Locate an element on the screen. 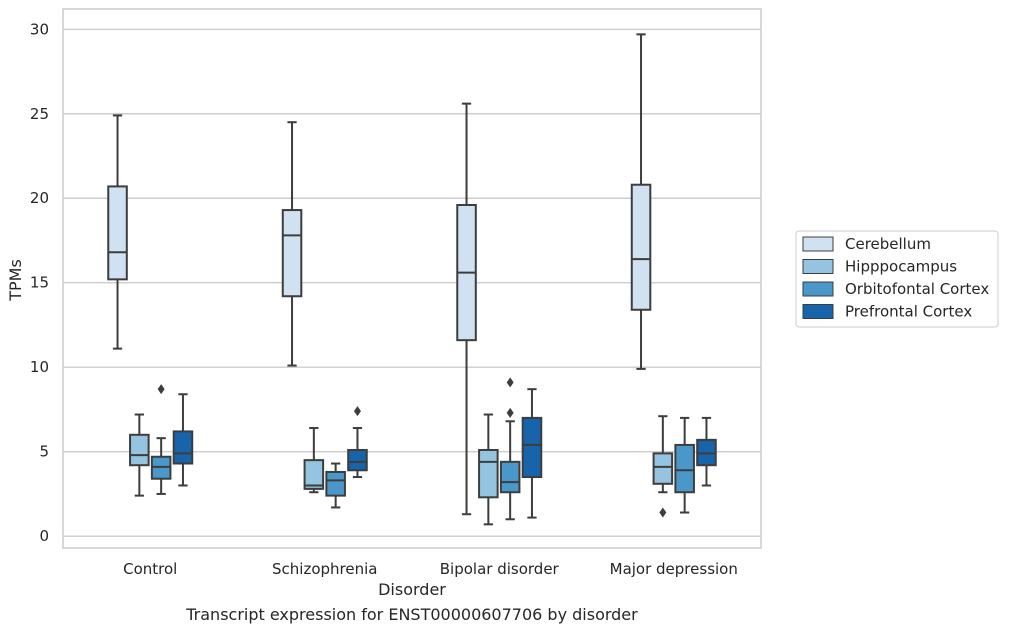 The image size is (1009, 634). y-tick-label: 30 is located at coordinates (39, 29).